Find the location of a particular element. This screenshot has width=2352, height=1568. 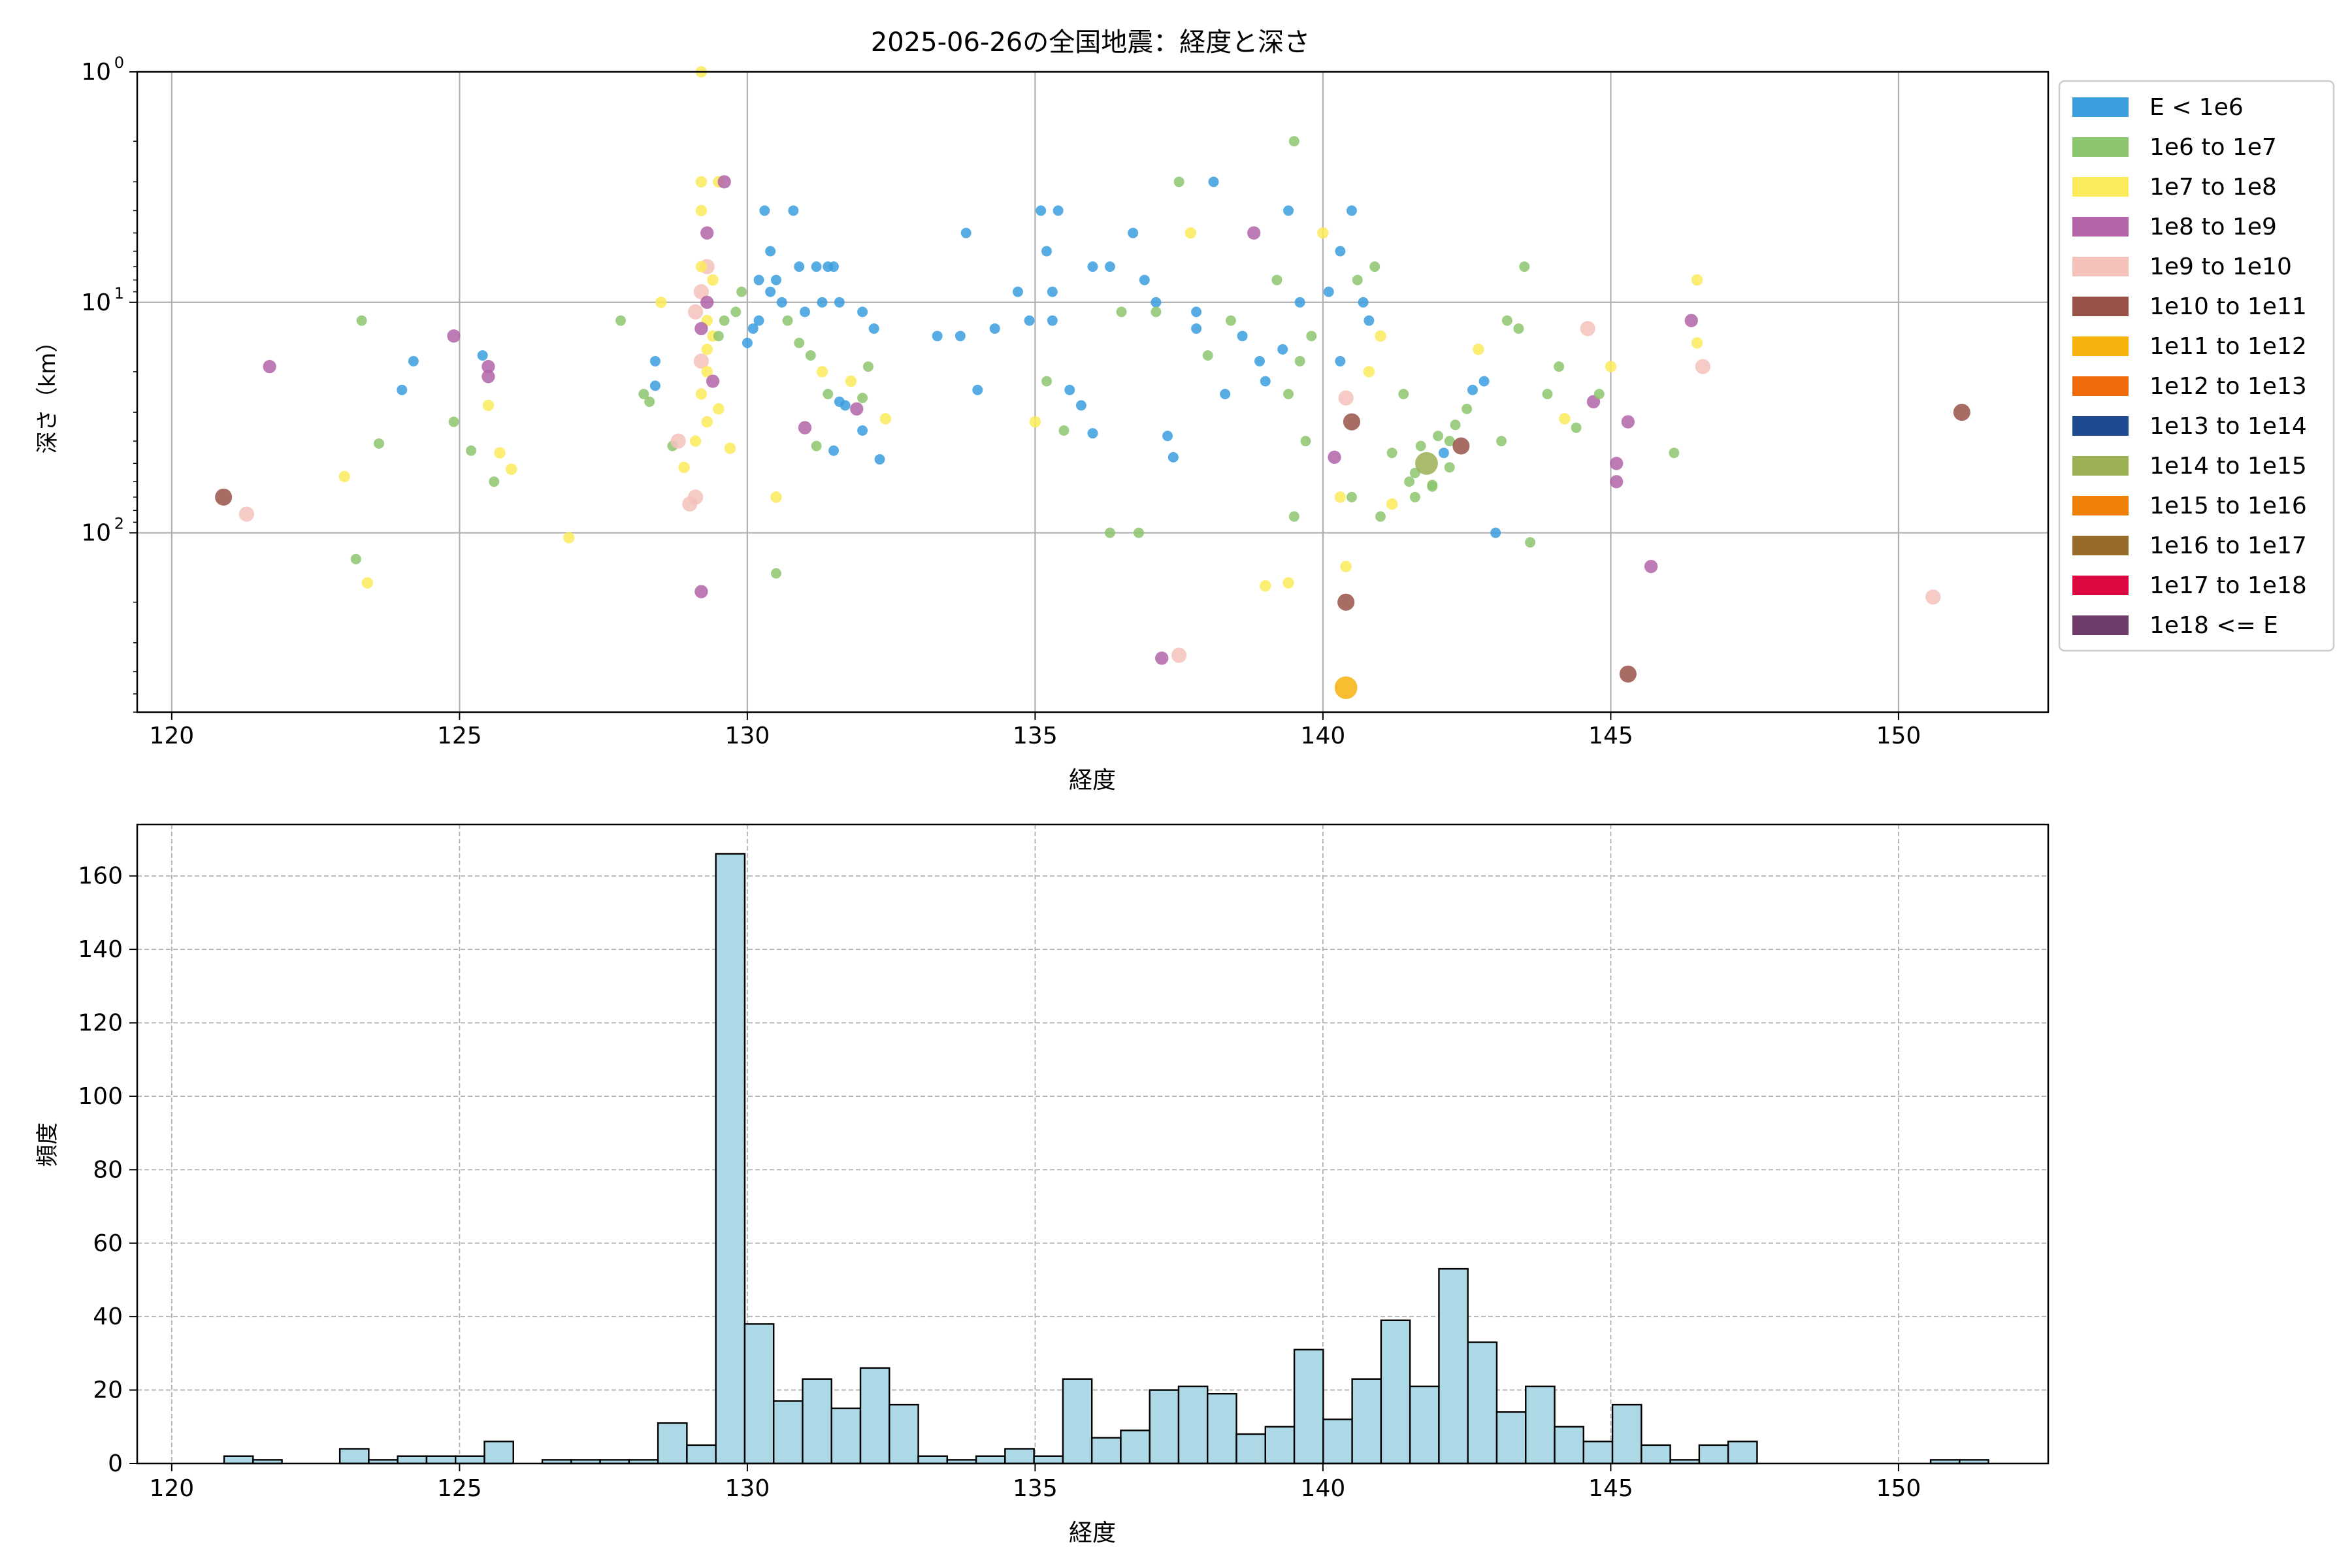

scatter-x-tick-label: 120 is located at coordinates (172, 736).